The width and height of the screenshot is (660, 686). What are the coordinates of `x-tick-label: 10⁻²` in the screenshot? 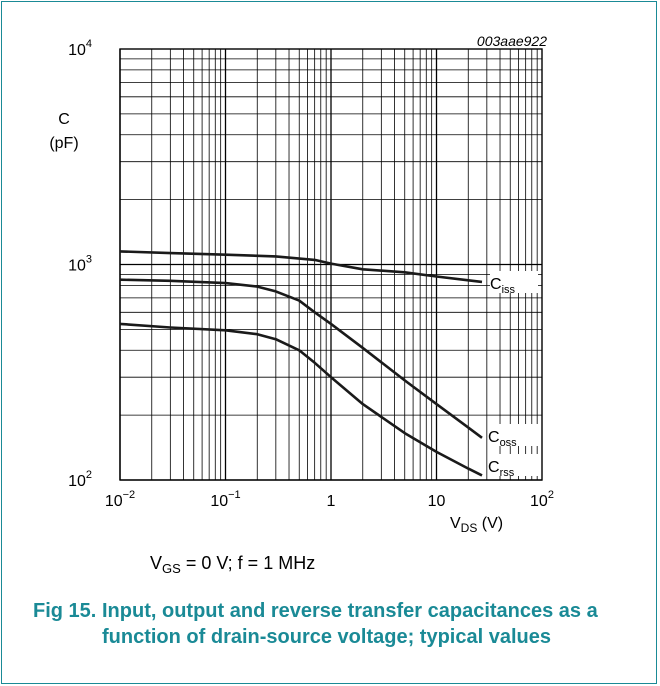 It's located at (120, 499).